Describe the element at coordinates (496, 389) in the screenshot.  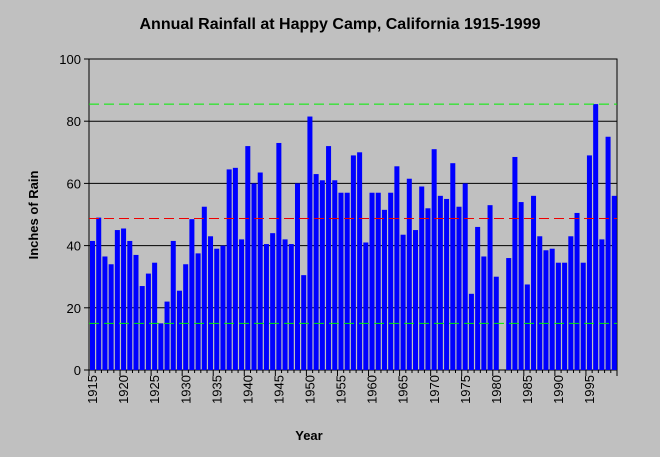
I see `x-tick-label: 1980` at that location.